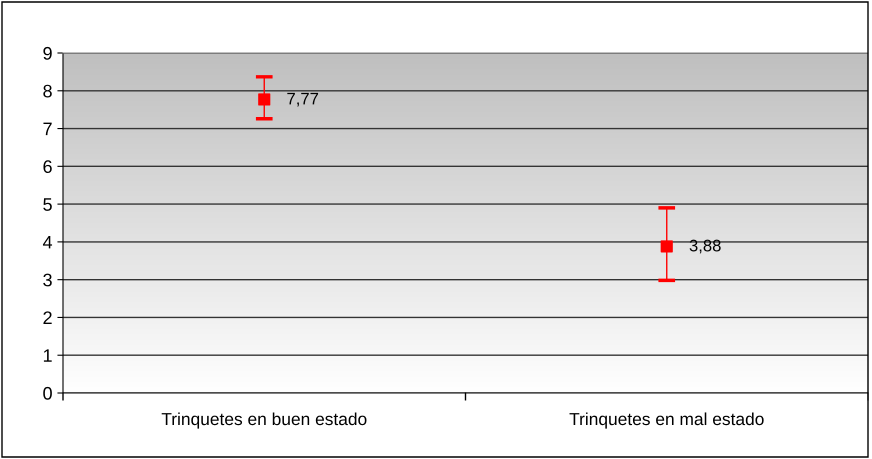  I want to click on y-tick-label: 4, so click(47, 242).